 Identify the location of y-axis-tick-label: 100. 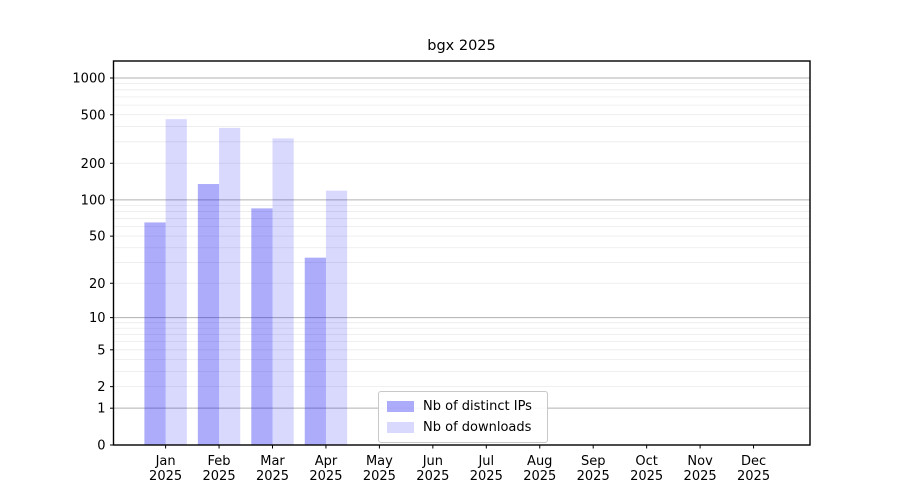
(93, 200).